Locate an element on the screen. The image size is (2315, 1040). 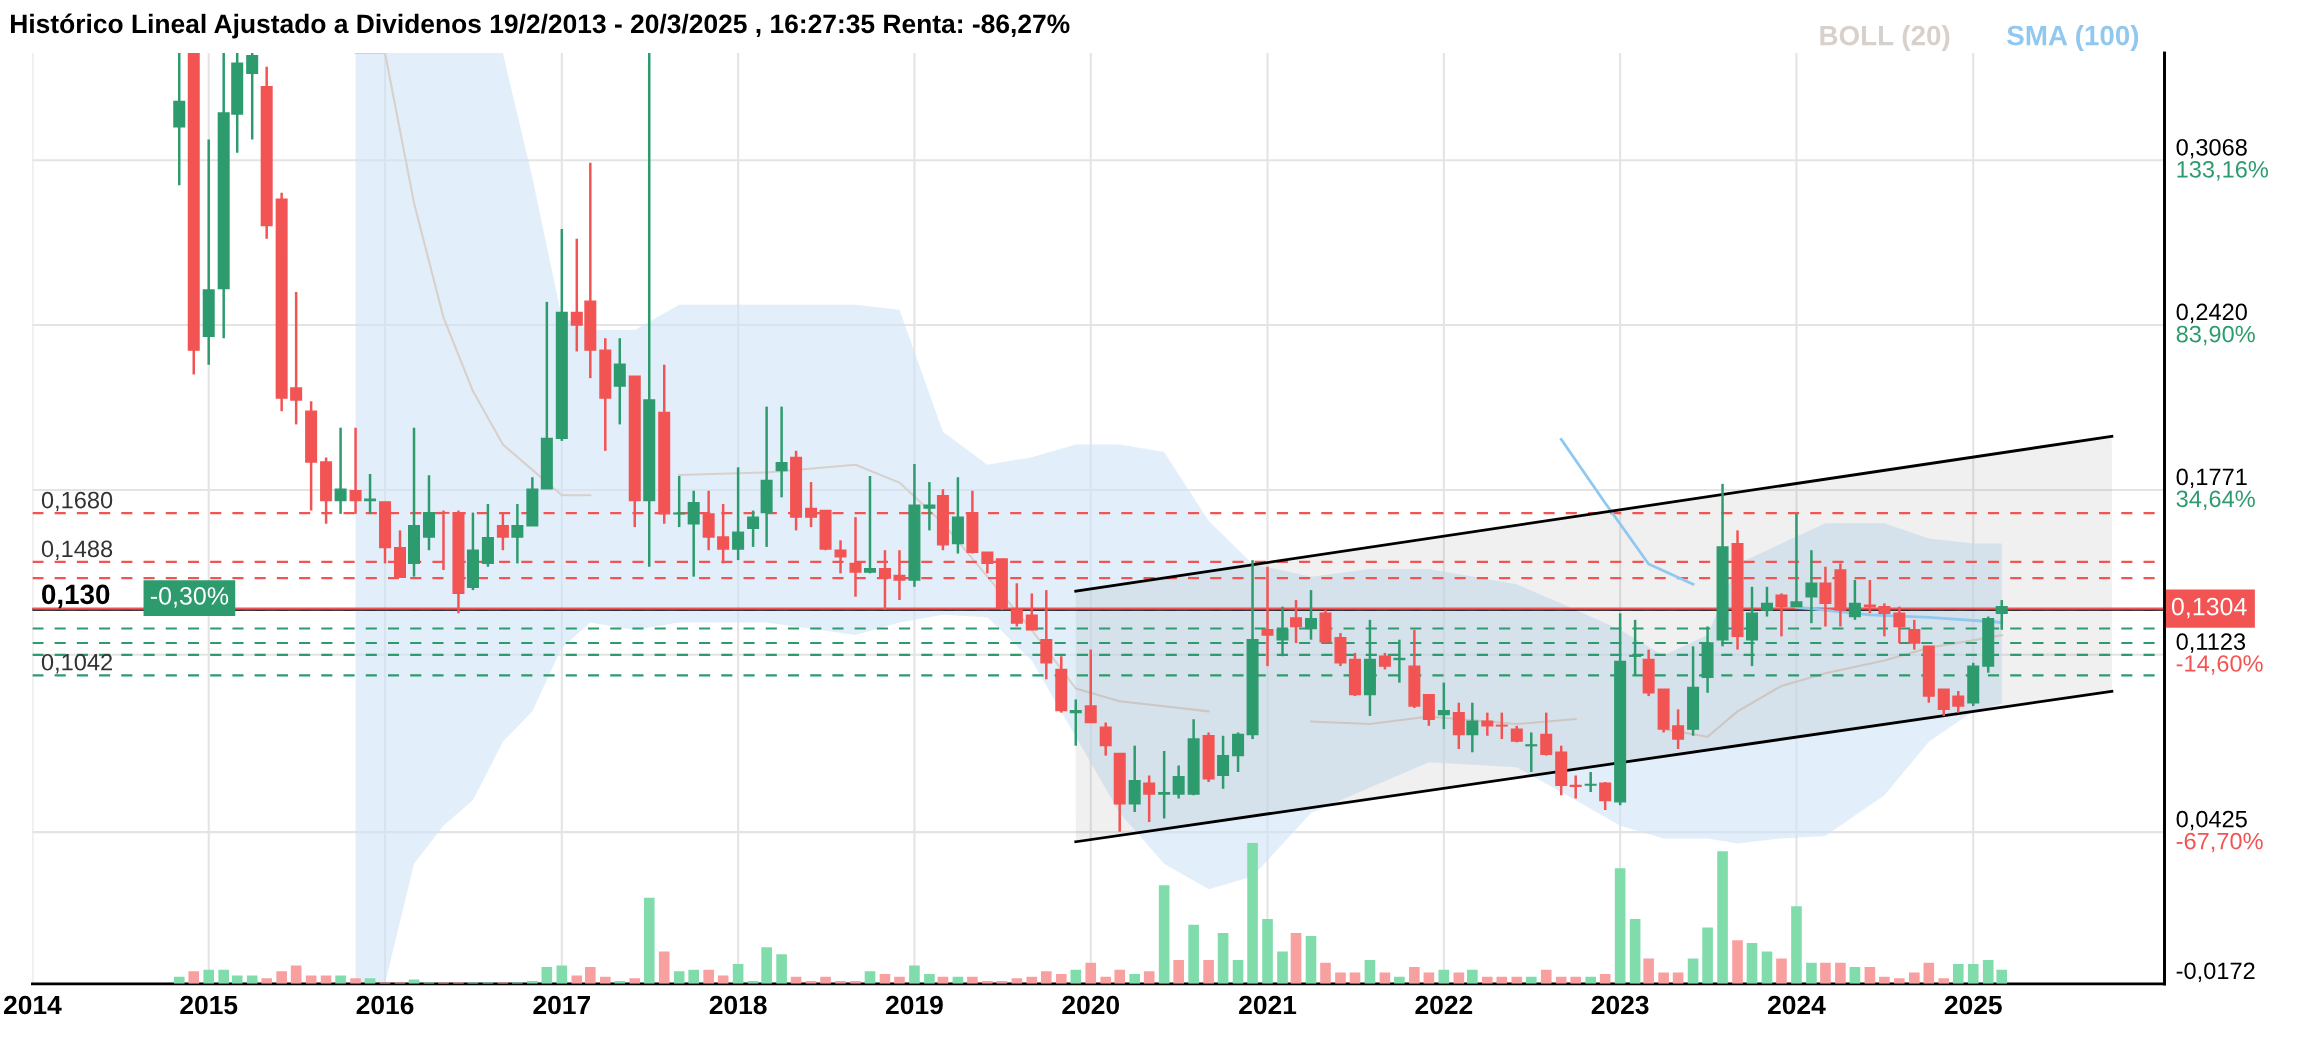
ref-line-label: 0,130 is located at coordinates (76, 596).